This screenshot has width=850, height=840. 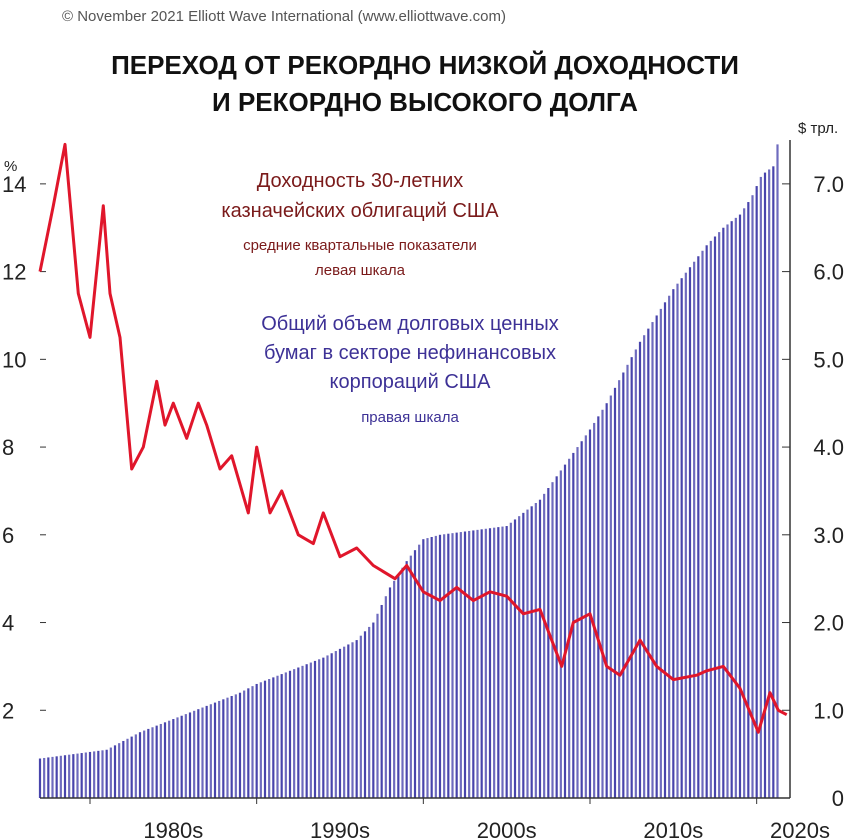 I want to click on right-axis-unit: $ трл., so click(x=818, y=128).